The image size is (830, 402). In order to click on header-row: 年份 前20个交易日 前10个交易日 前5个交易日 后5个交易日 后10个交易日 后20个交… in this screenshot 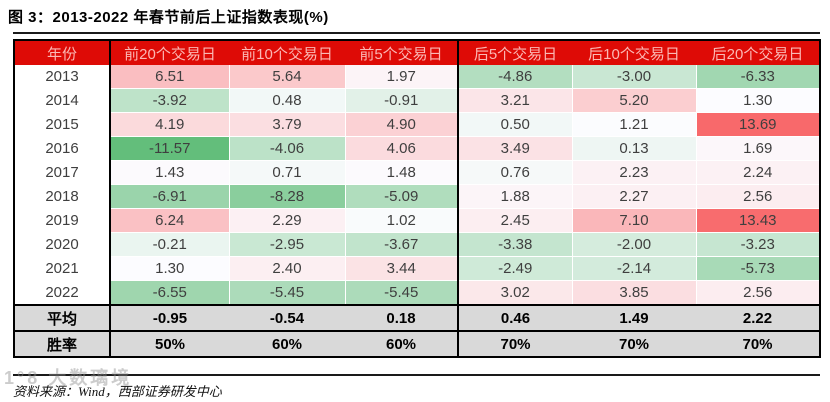, I will do `click(417, 52)`.